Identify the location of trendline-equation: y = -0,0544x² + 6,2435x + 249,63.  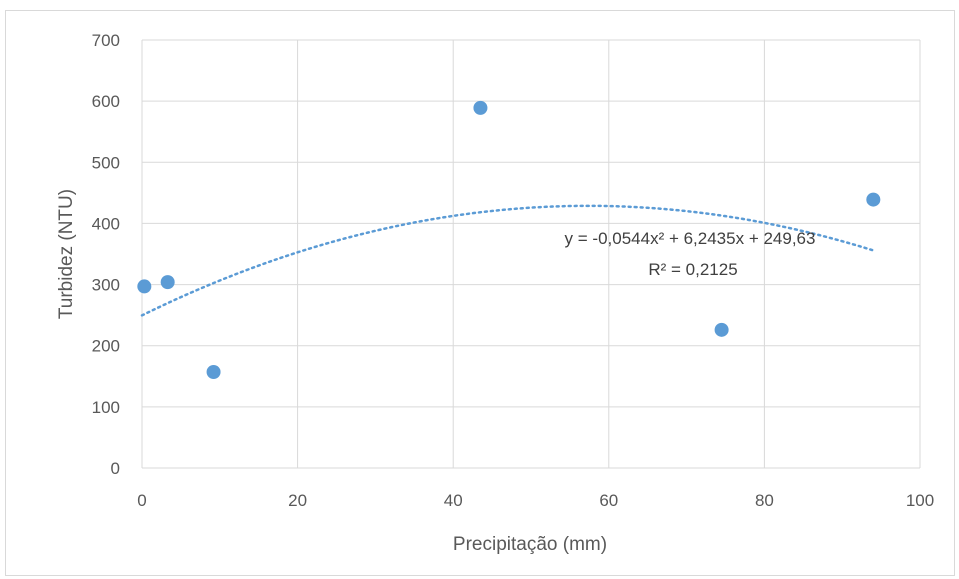
(690, 238).